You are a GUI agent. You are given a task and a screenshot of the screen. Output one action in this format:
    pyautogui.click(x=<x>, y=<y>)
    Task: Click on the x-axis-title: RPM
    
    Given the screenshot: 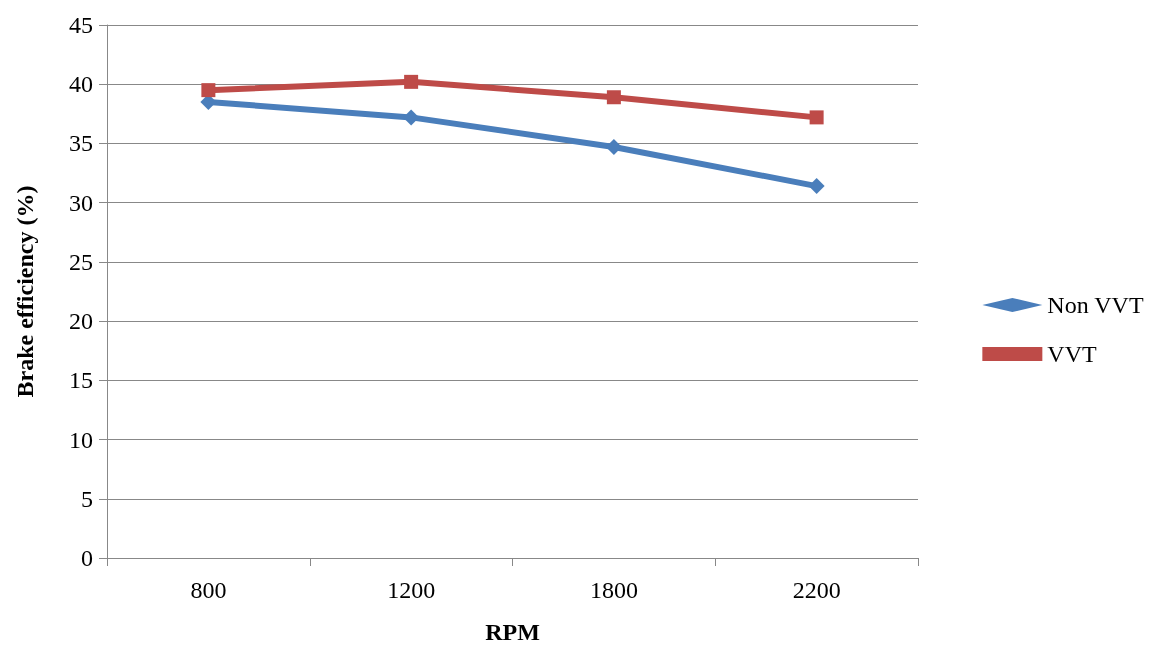 What is the action you would take?
    pyautogui.click(x=512, y=632)
    